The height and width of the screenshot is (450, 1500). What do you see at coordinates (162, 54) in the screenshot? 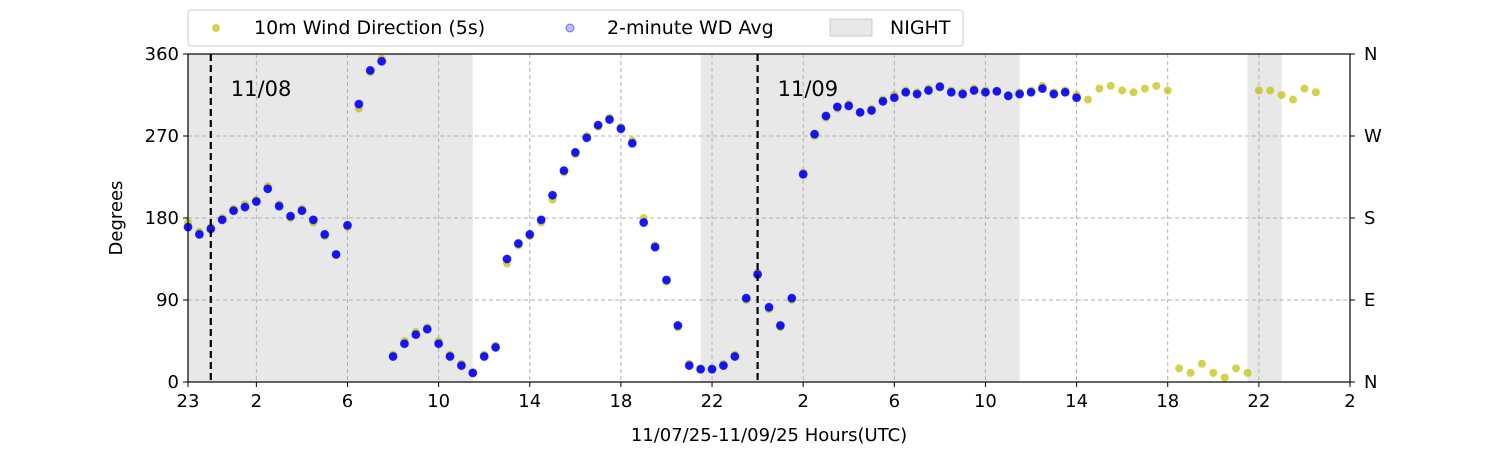
I see `y-tick-label: 360` at bounding box center [162, 54].